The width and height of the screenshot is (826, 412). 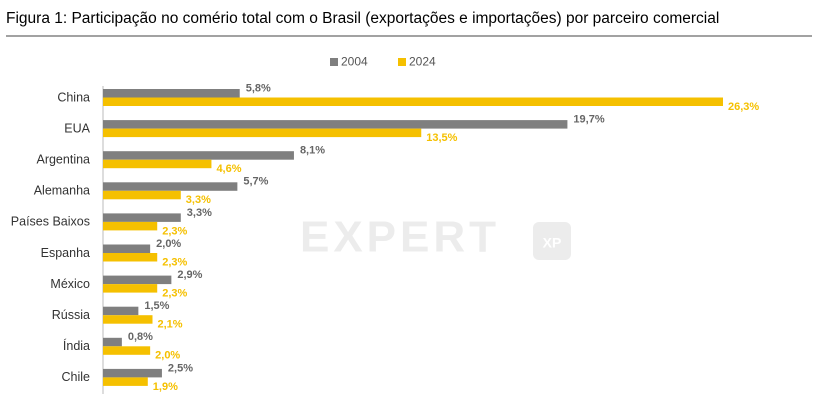 What do you see at coordinates (165, 387) in the screenshot?
I see `data-label: 1,9%` at bounding box center [165, 387].